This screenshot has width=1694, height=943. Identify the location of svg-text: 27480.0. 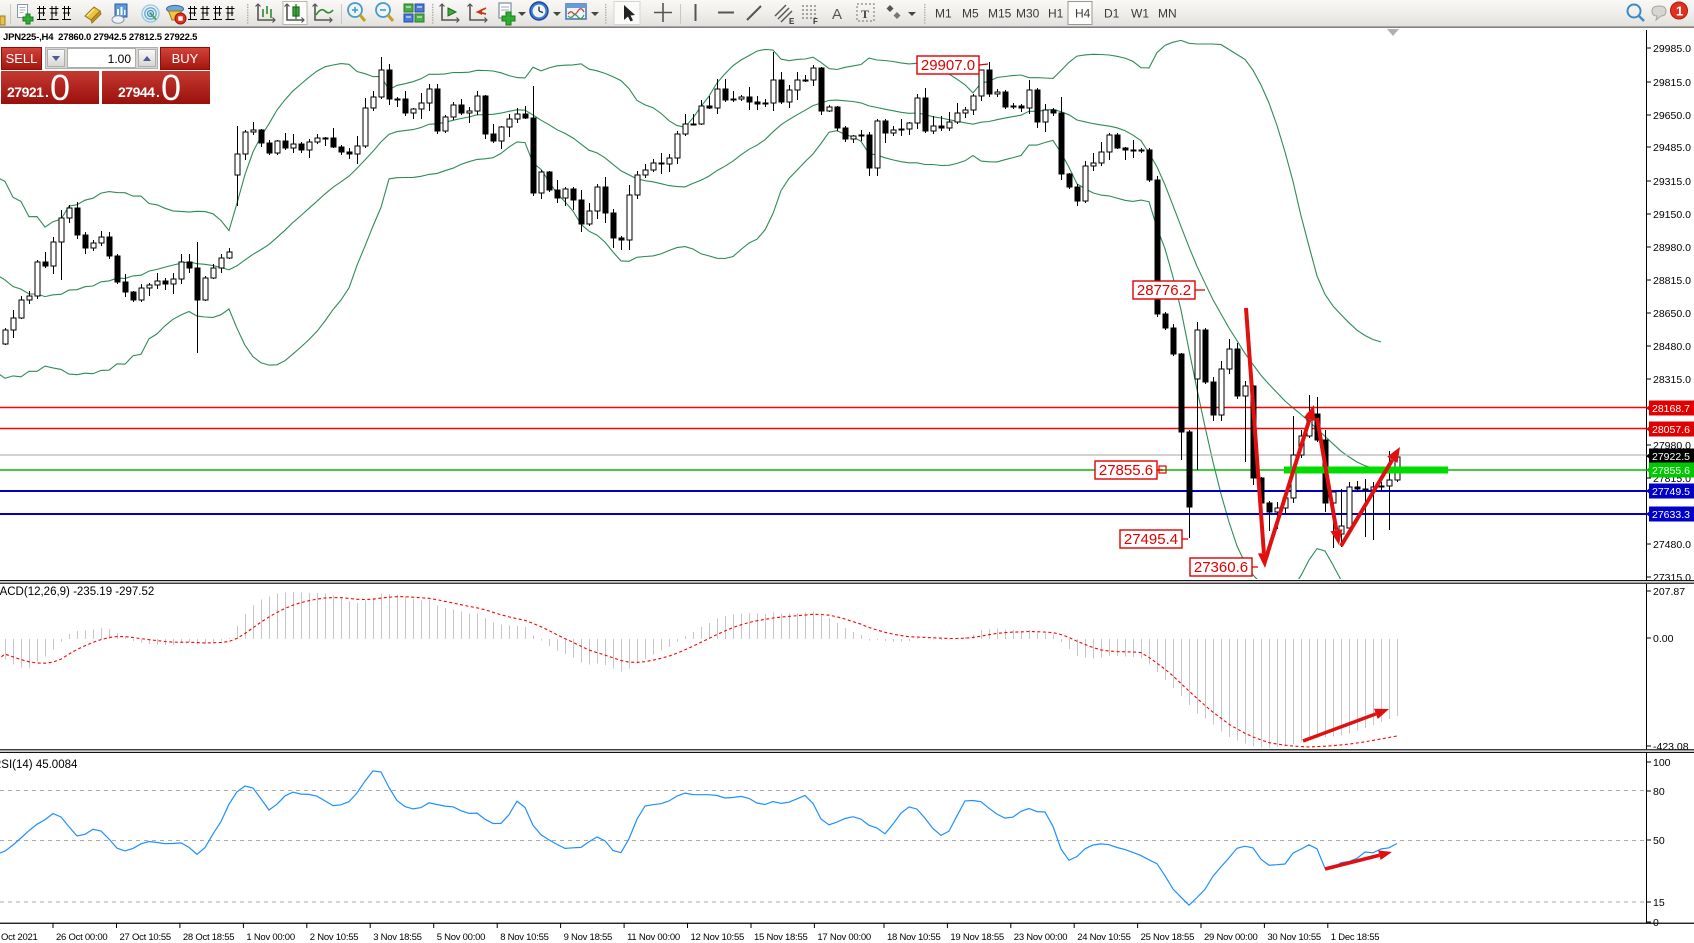
(1672, 545).